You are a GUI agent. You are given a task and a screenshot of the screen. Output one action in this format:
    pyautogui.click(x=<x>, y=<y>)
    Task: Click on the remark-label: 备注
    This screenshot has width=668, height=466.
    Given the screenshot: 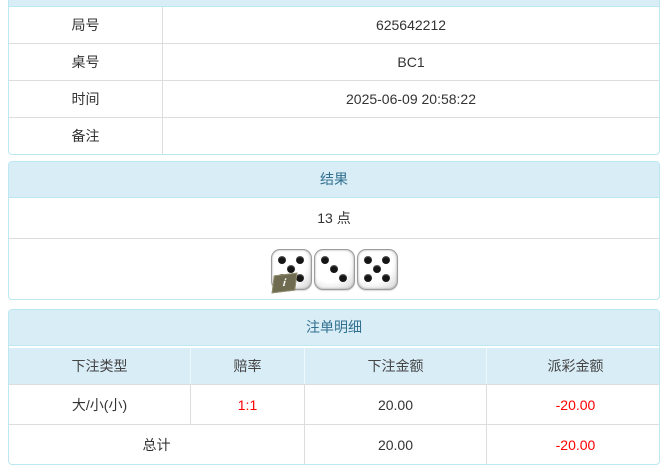 What is the action you would take?
    pyautogui.click(x=86, y=135)
    